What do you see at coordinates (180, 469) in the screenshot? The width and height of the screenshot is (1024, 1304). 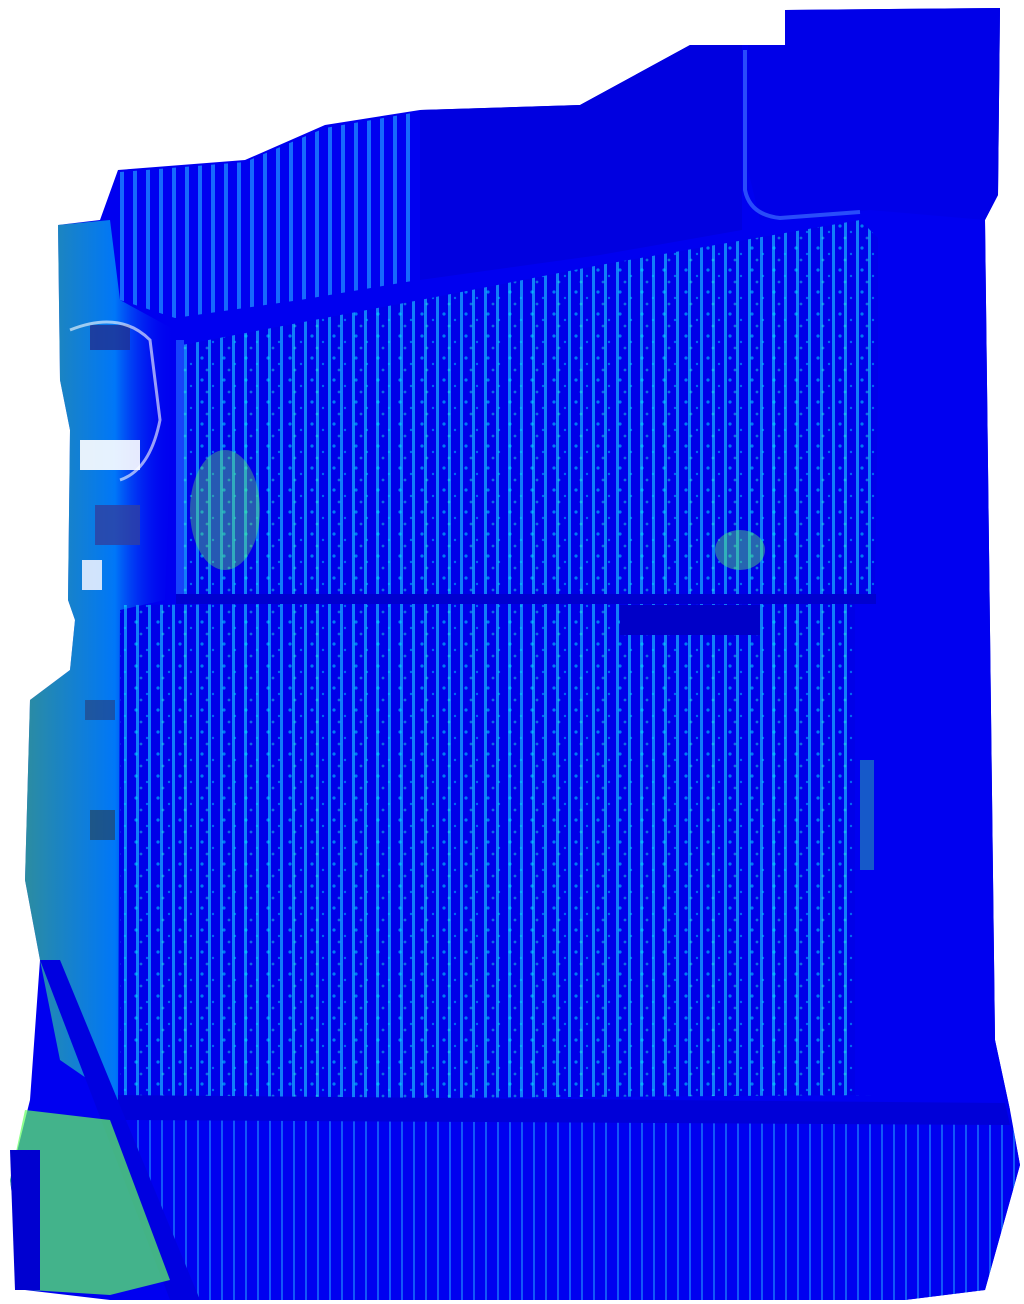 I see `field-upper-border` at bounding box center [180, 469].